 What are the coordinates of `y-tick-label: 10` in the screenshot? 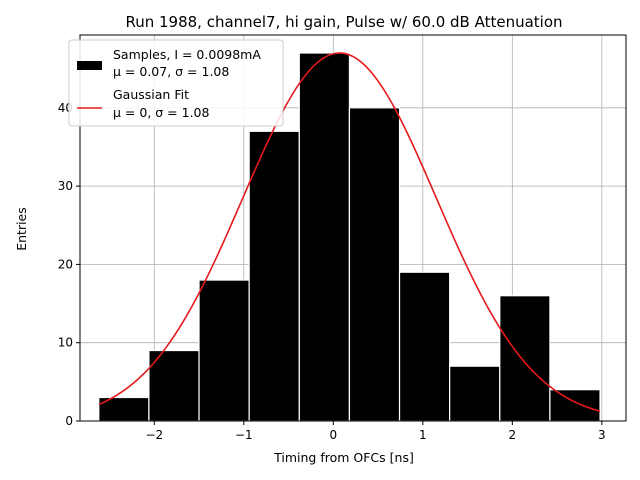 It's located at (65, 343).